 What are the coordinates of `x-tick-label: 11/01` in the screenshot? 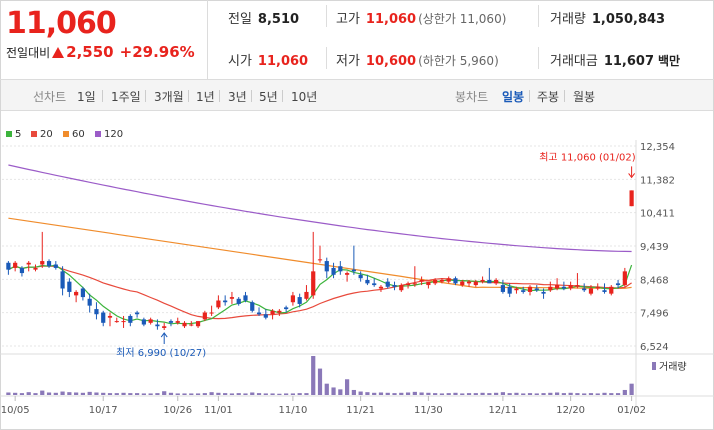 It's located at (218, 410).